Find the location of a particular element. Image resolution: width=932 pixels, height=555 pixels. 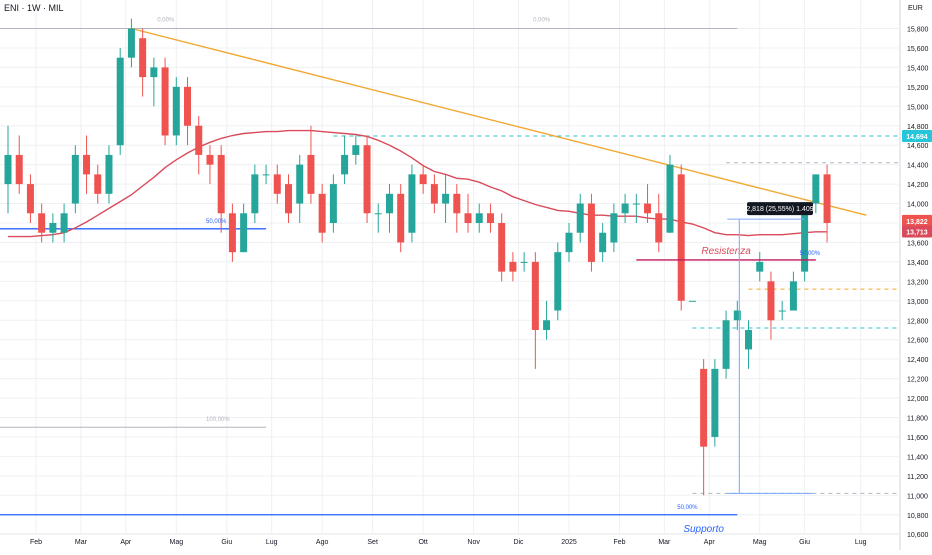

fib-level-label: 100,00% is located at coordinates (218, 420).